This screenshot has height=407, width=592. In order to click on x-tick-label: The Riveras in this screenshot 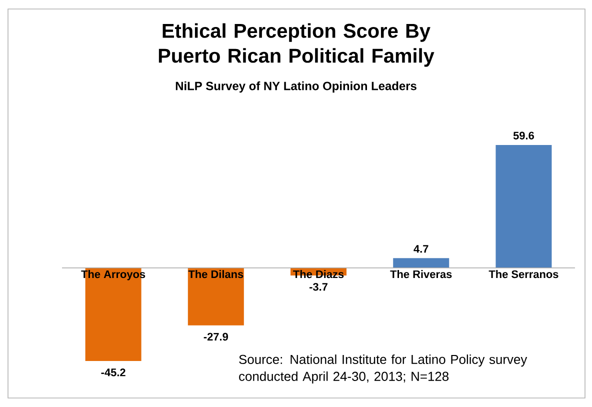, I will do `click(421, 274)`.